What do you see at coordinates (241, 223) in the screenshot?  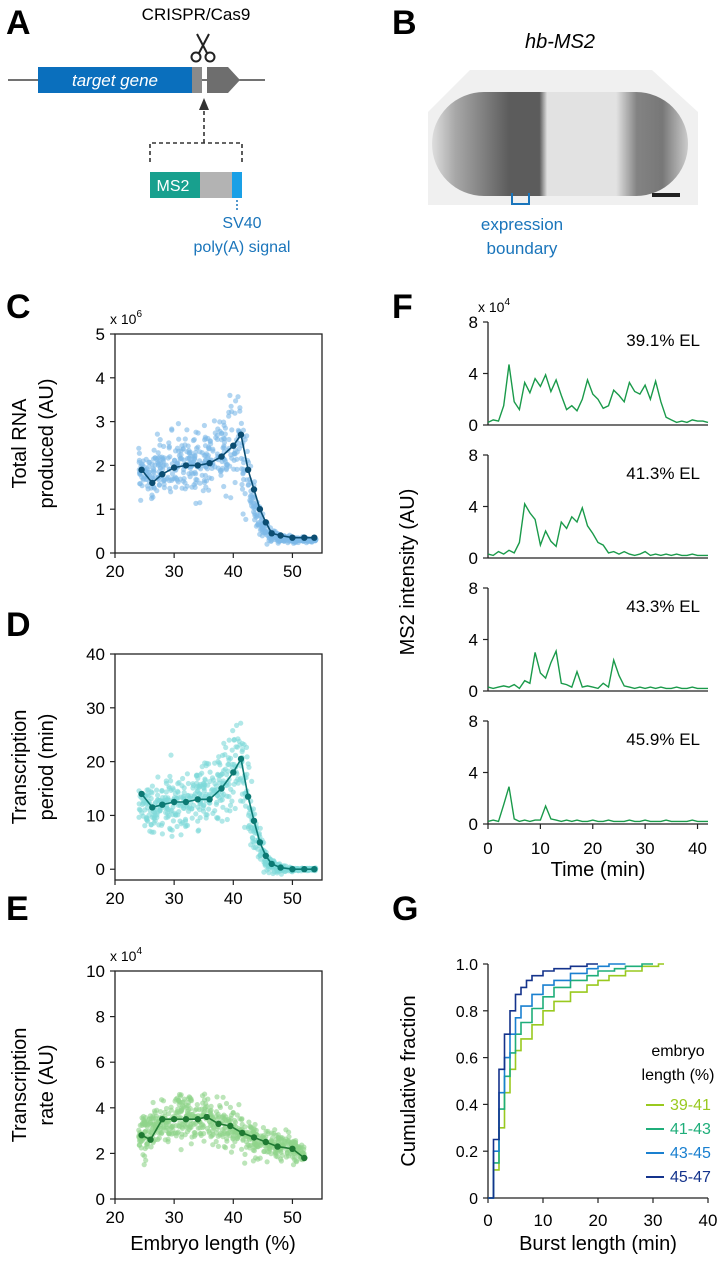 I see `polya-label-line1: SV40` at bounding box center [241, 223].